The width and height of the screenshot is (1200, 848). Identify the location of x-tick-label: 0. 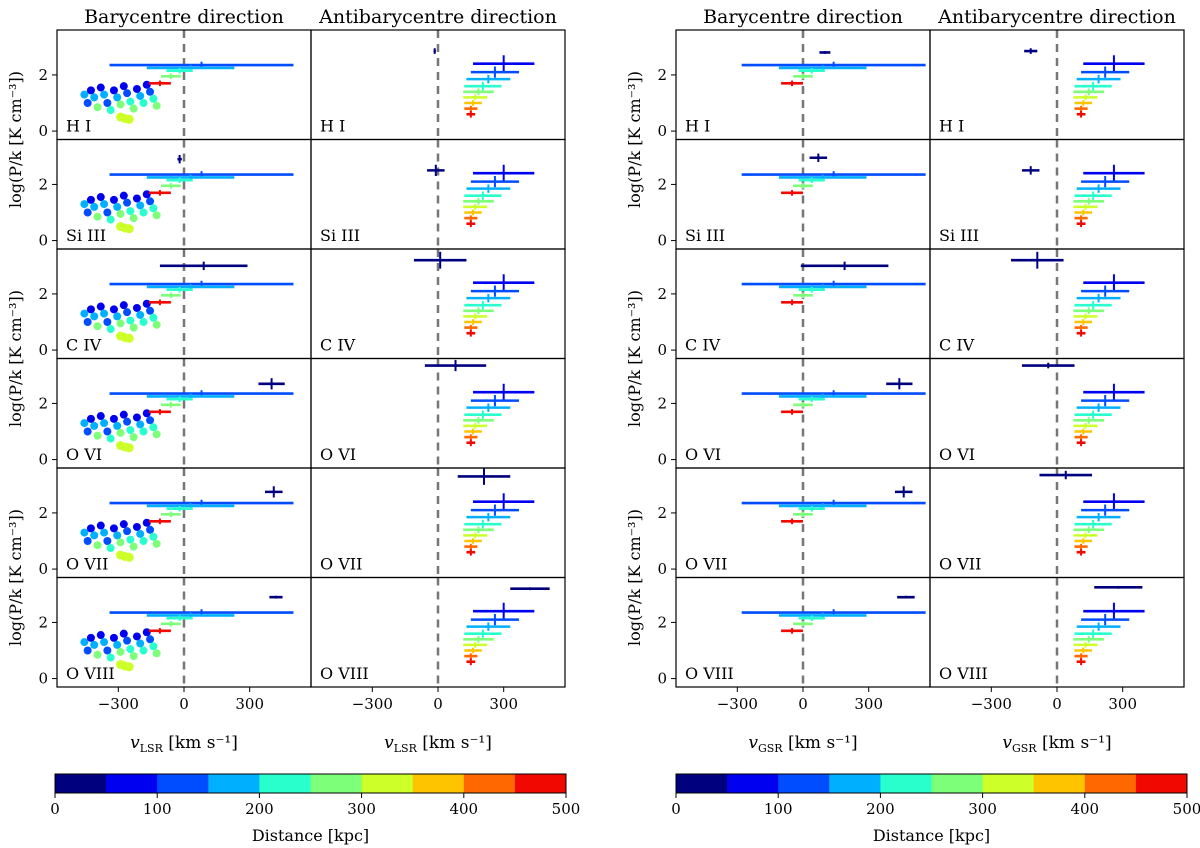
(1057, 704).